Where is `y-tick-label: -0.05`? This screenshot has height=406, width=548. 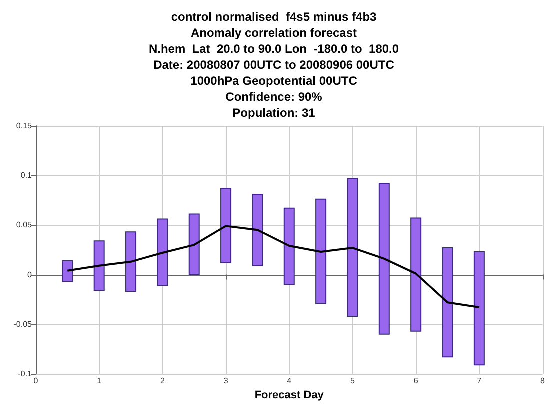 y-tick-label: -0.05 is located at coordinates (23, 324).